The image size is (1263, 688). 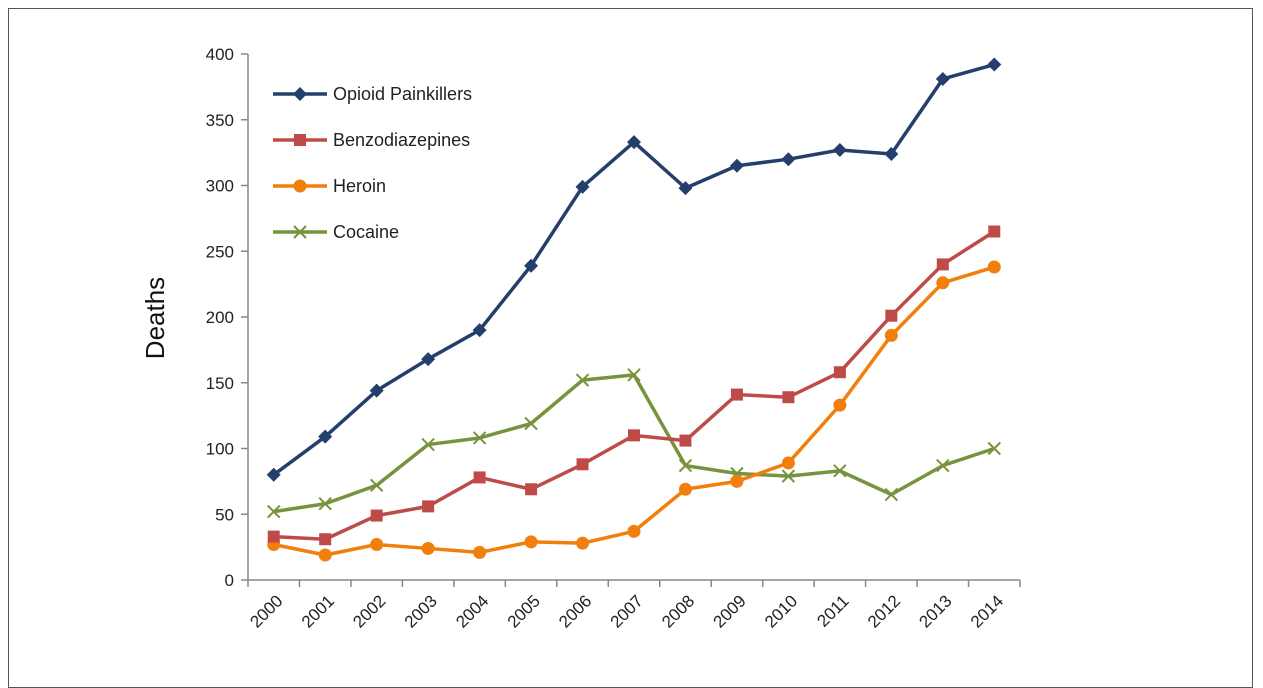 I want to click on x-tick-label: 2004, so click(x=472, y=611).